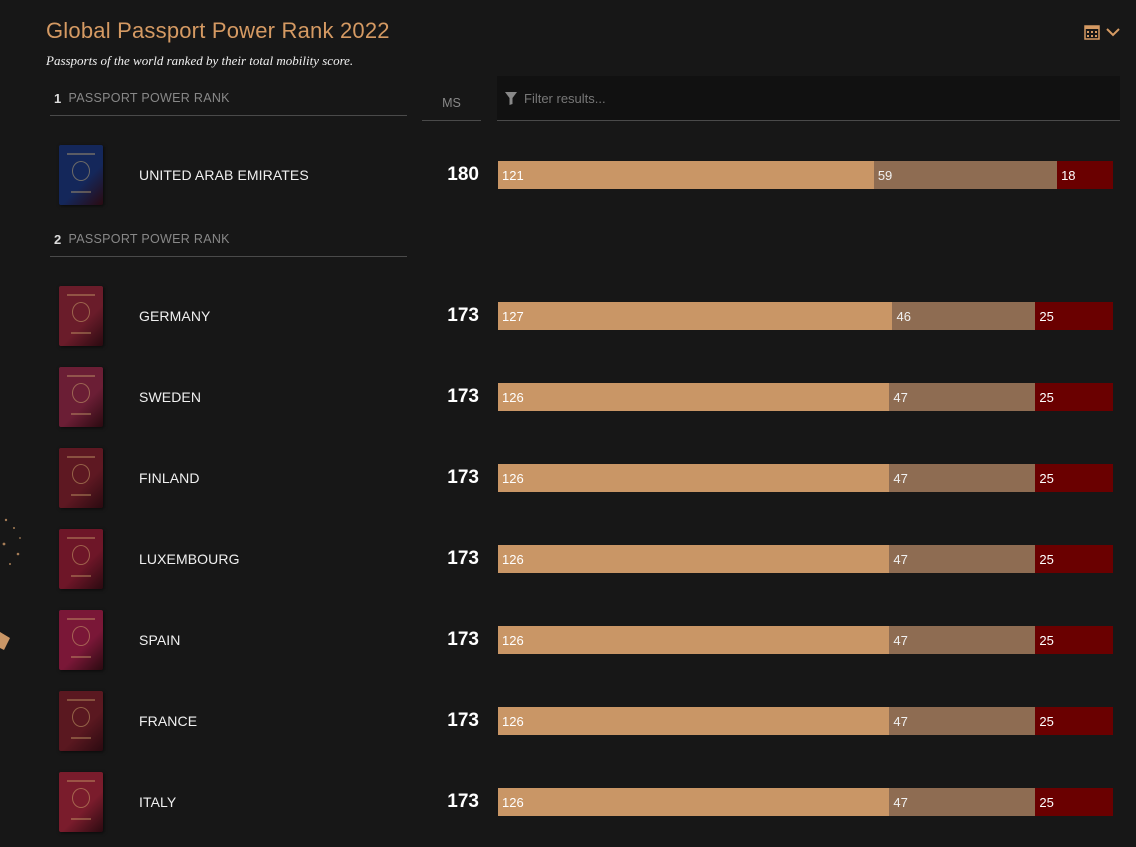 This screenshot has width=1136, height=847. Describe the element at coordinates (1092, 32) in the screenshot. I see `calendar-icon` at that location.